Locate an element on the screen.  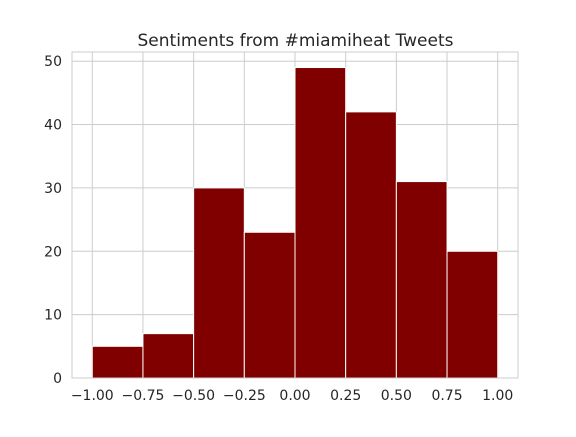
y-axis-ticks: 0 10 20 30 40 50 is located at coordinates (53, 220).